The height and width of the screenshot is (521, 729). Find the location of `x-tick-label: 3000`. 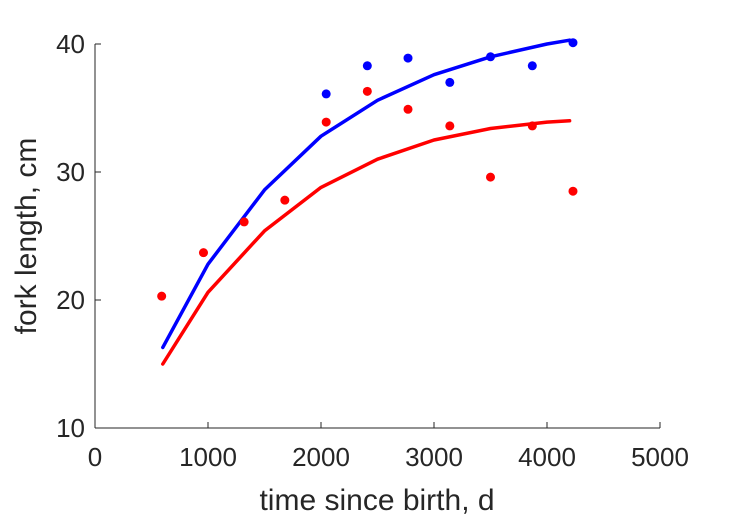

x-tick-label: 3000 is located at coordinates (434, 457).